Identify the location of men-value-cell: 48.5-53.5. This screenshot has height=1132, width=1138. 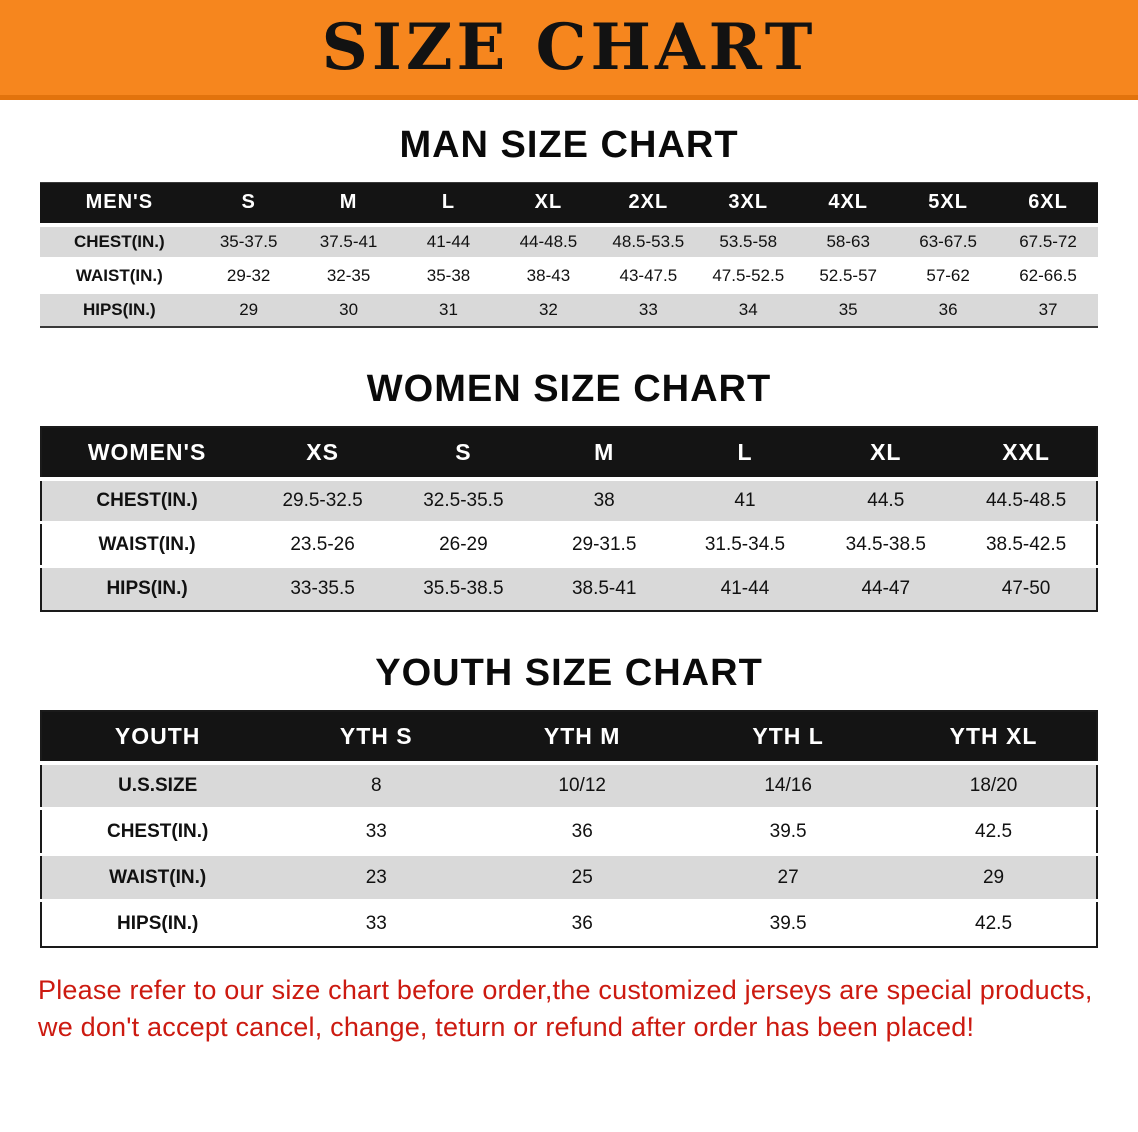
(648, 242).